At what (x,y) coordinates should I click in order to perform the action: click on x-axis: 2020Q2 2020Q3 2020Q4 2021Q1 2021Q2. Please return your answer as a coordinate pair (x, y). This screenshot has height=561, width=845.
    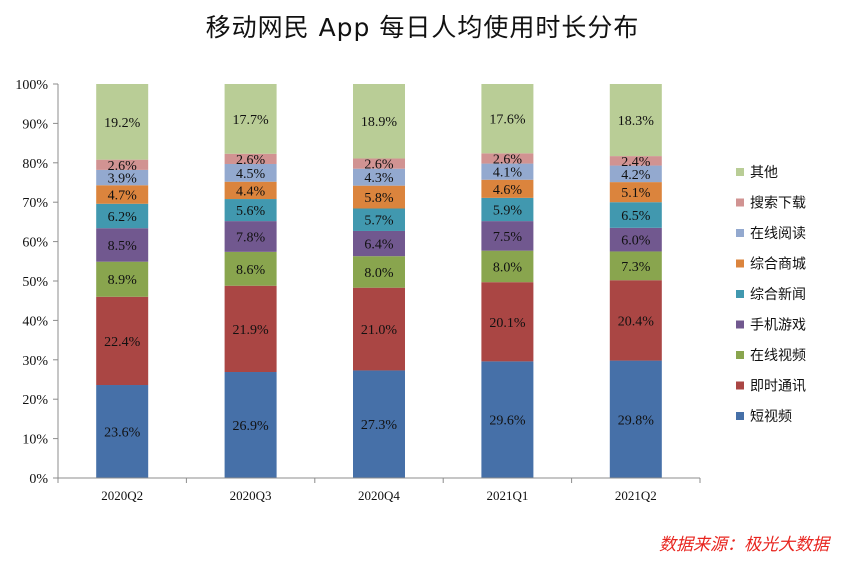
    Looking at the image, I should click on (379, 490).